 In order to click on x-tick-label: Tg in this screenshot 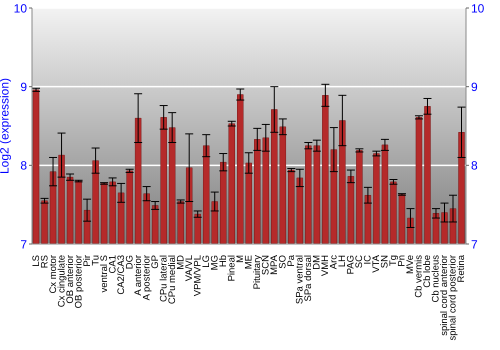, I will do `click(394, 260)`.